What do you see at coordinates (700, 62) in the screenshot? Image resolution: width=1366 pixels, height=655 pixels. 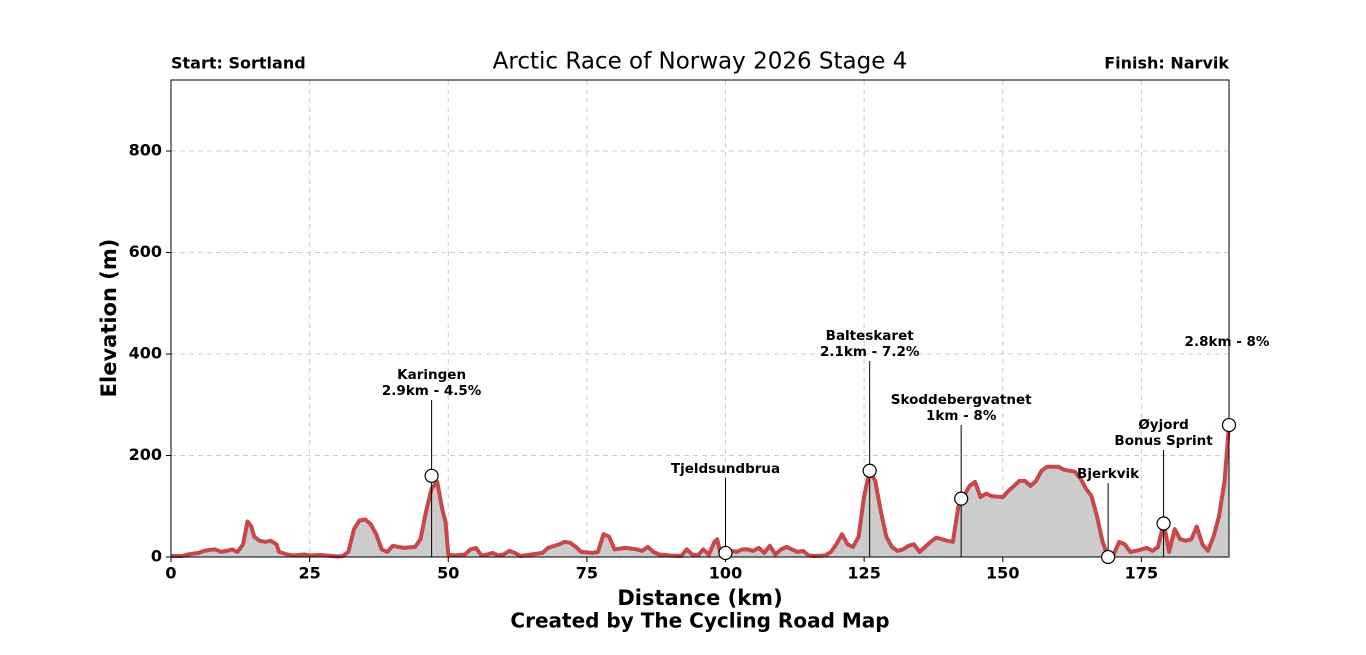 I see `chart-title: Arctic Race of Norway 2026 Stage 4` at bounding box center [700, 62].